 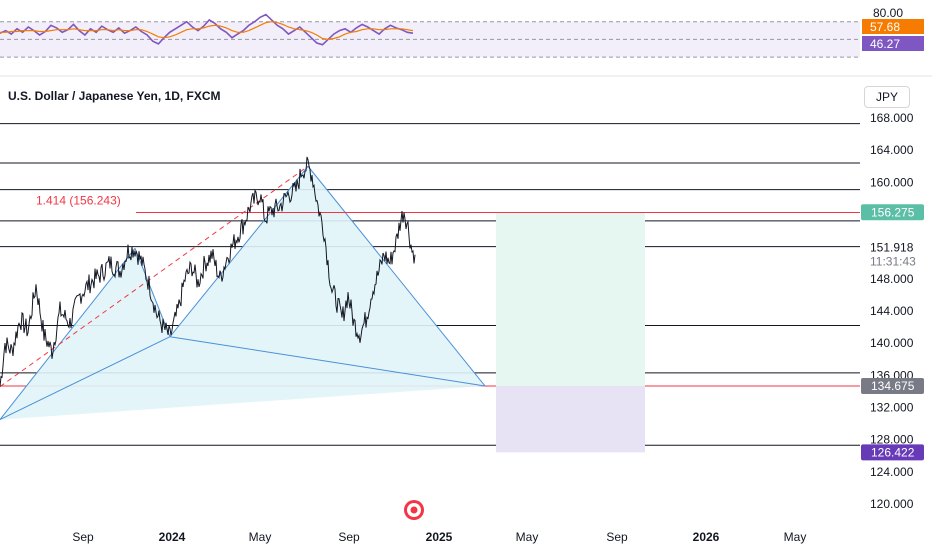 I want to click on rsi-badge, so click(x=893, y=43).